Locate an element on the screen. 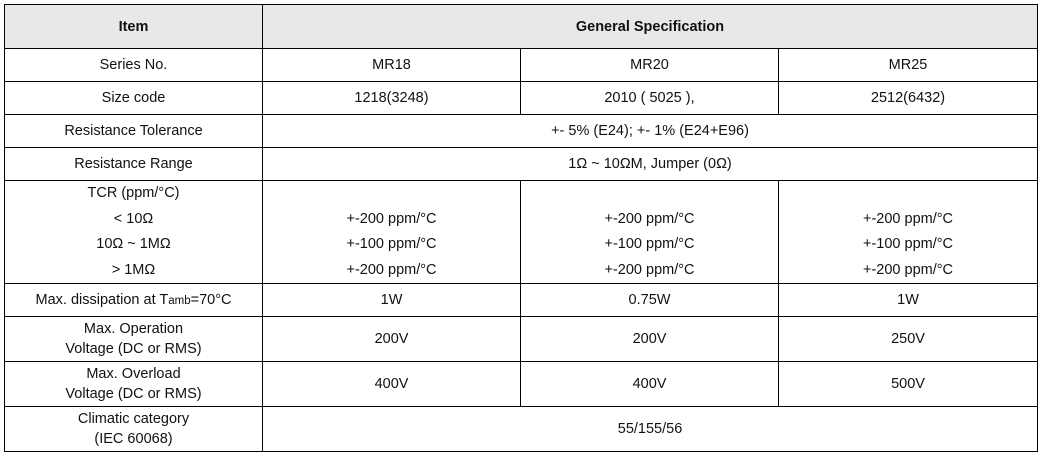 Image resolution: width=1041 pixels, height=461 pixels. header-general-spec: General Specification is located at coordinates (650, 26).